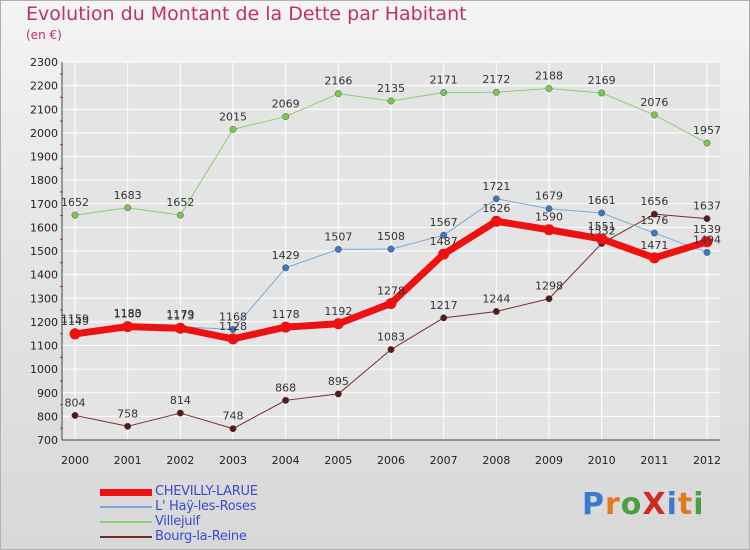 The height and width of the screenshot is (550, 750). Describe the element at coordinates (44, 180) in the screenshot. I see `y-tick-label: 1800` at that location.